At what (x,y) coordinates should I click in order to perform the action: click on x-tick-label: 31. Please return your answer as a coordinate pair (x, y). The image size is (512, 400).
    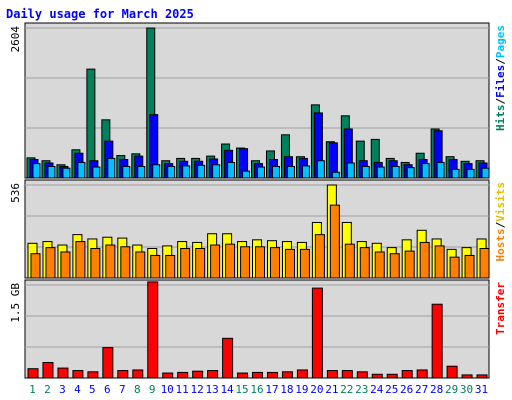
    Looking at the image, I should click on (481, 389).